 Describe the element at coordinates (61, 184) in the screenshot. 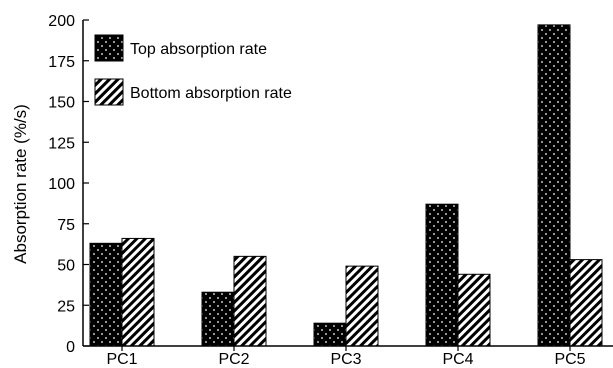

I see `y-tick-label: 100` at that location.